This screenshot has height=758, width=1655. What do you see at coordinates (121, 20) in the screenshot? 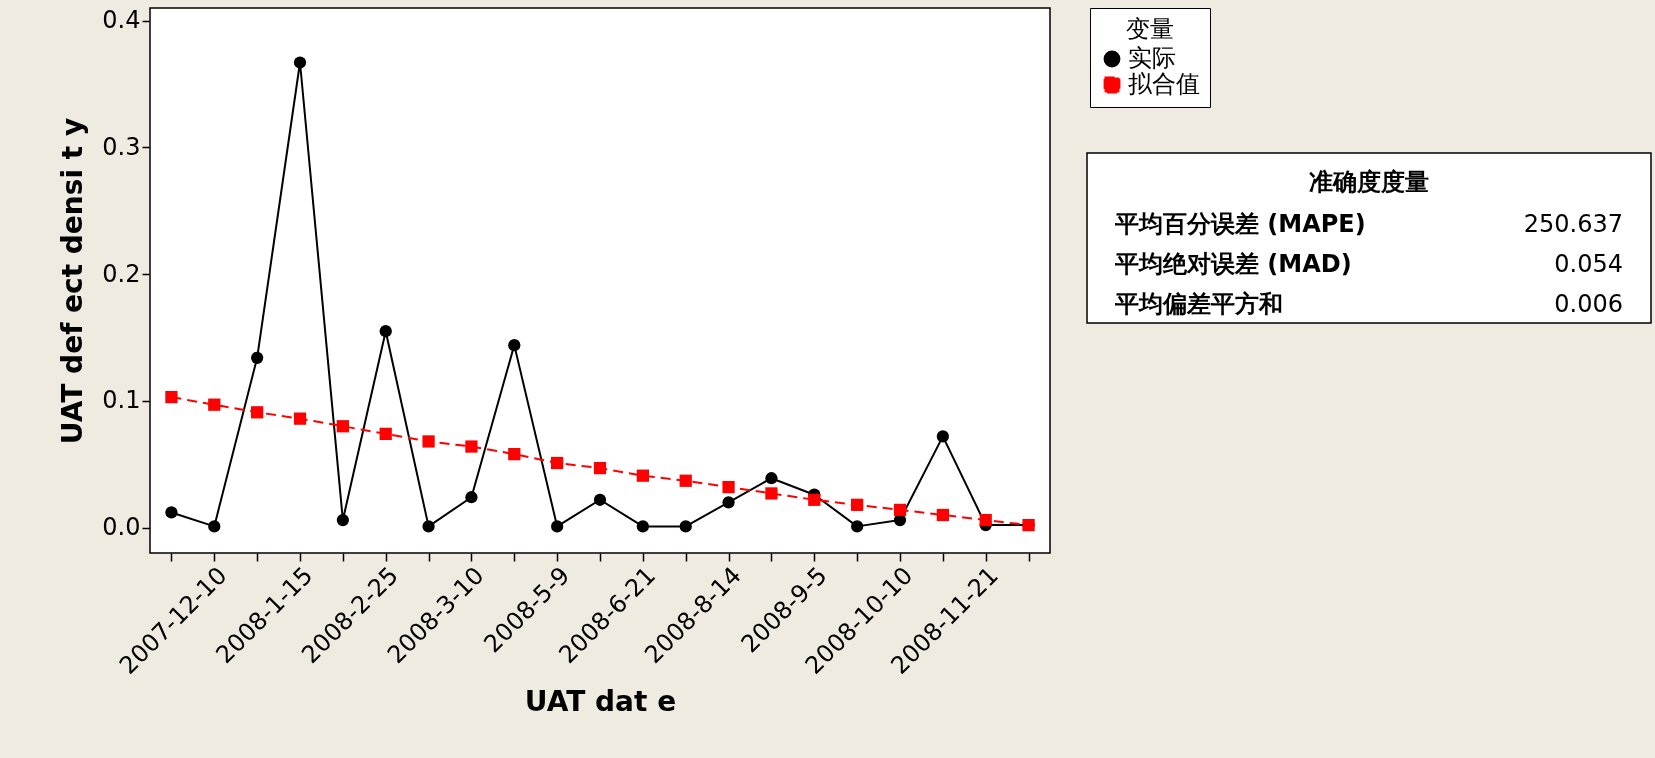
I see `y-tick-label: 0.4` at bounding box center [121, 20].